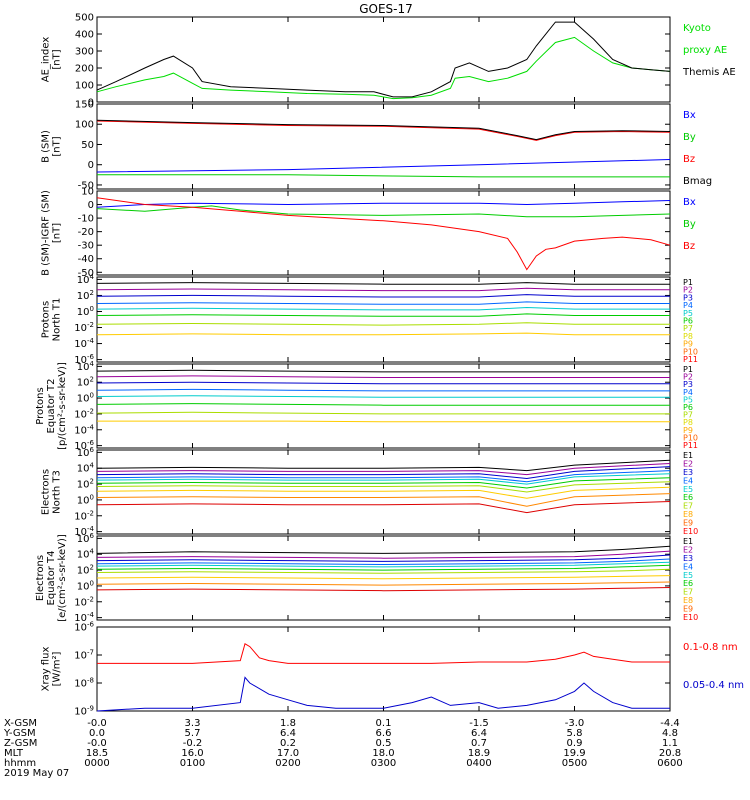 This screenshot has height=800, width=750. I want to click on legend-label: P2, so click(688, 290).